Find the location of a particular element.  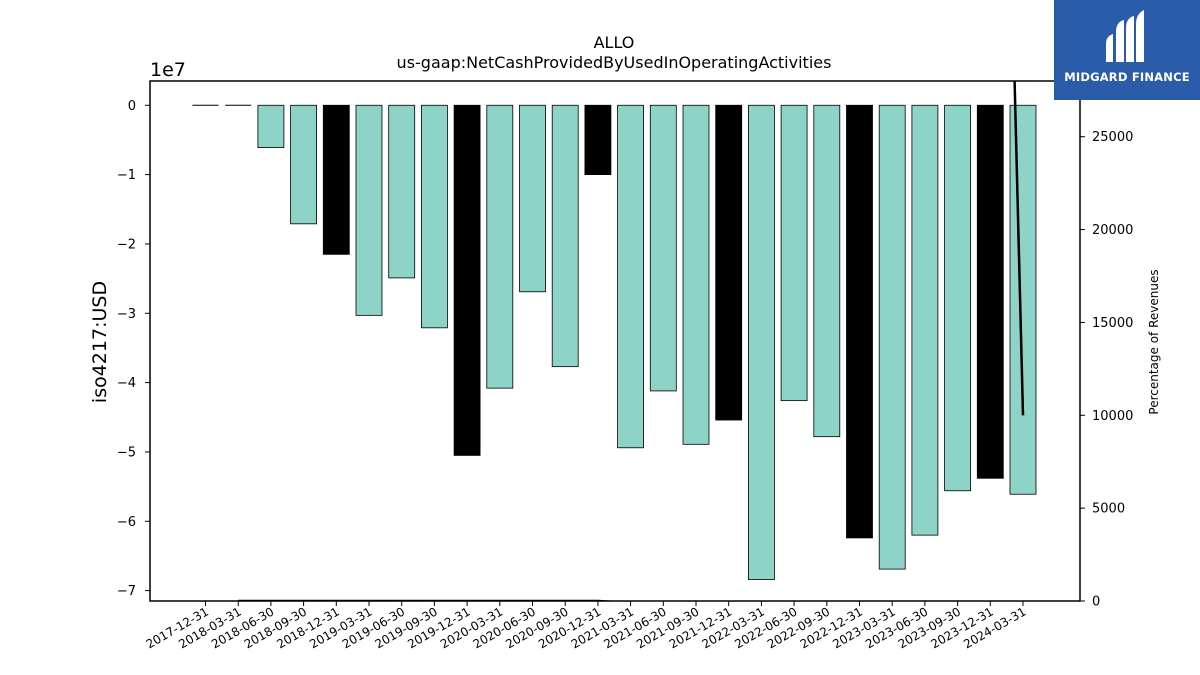

y2-tick-label: 15000 is located at coordinates (1112, 323).